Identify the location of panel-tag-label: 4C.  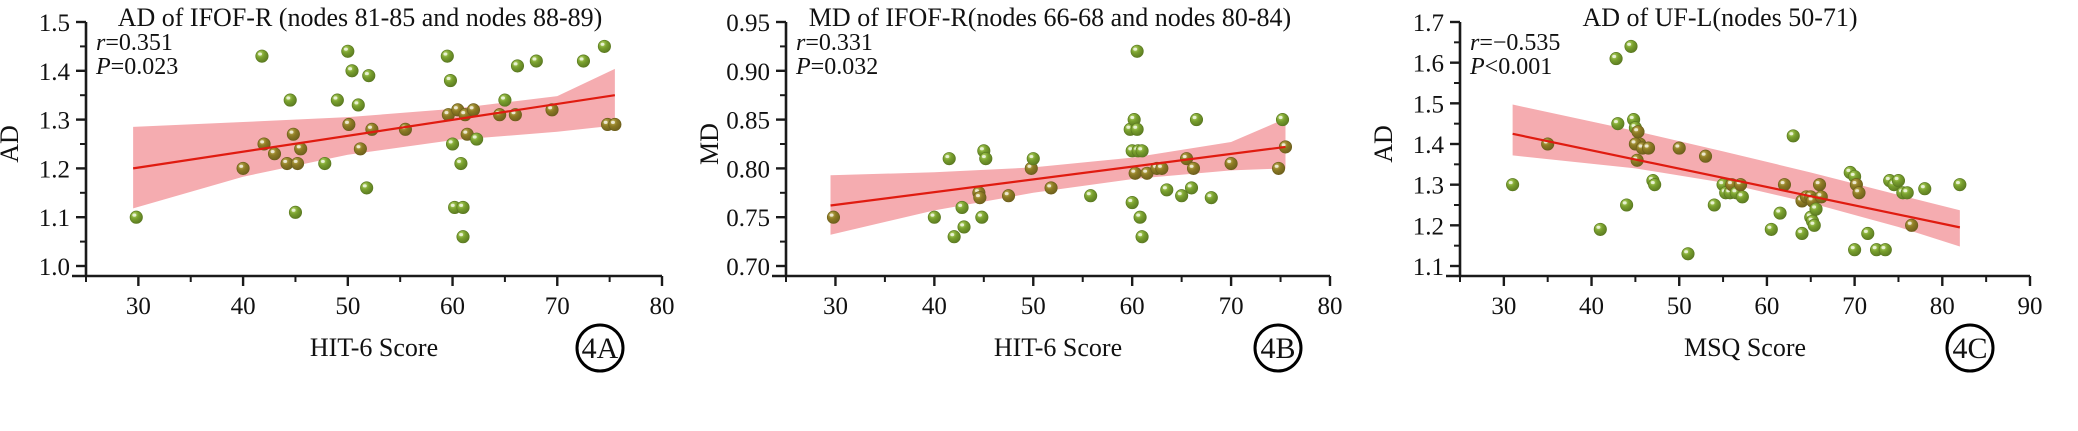
(1969, 348).